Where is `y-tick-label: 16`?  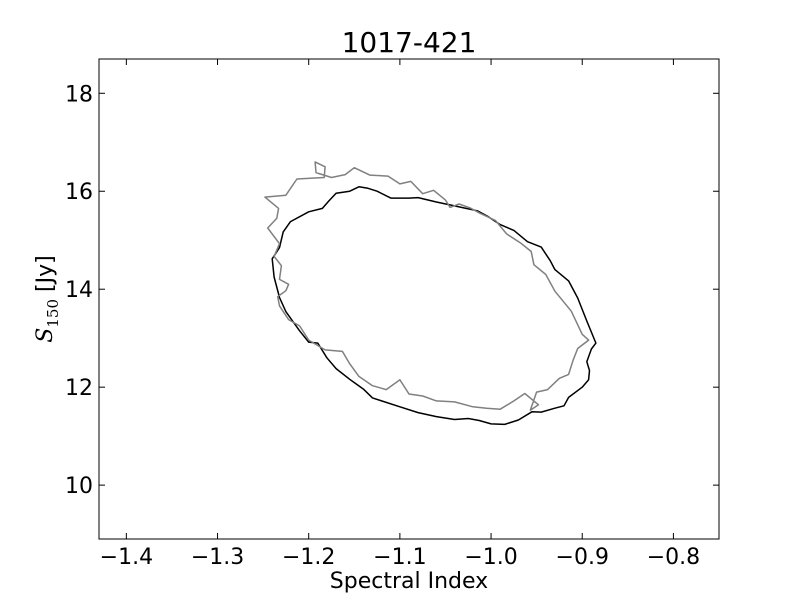
y-tick-label: 16 is located at coordinates (79, 192).